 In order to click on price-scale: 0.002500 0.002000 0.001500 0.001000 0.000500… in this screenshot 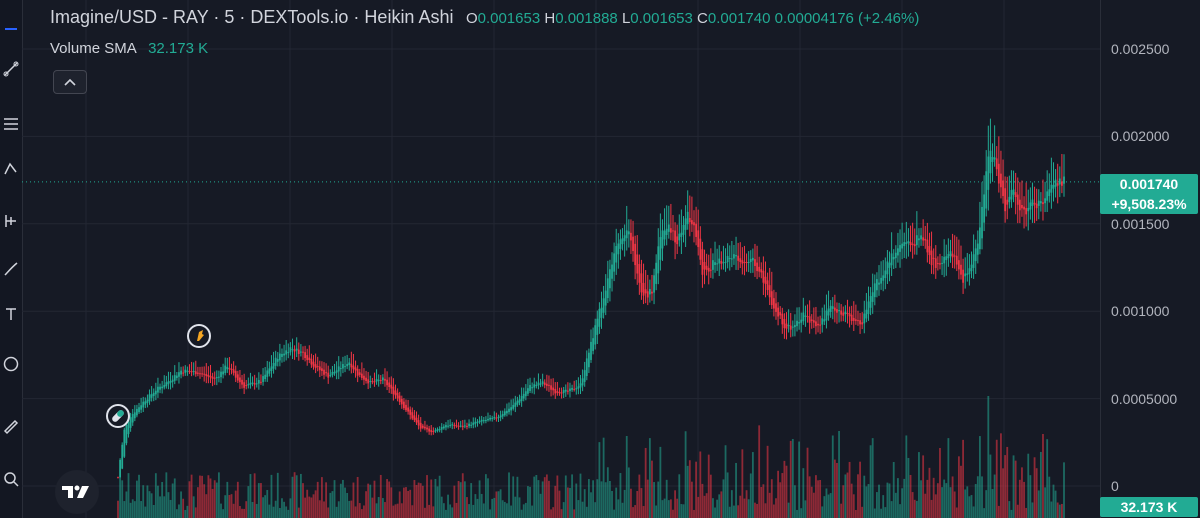, I will do `click(1150, 259)`.